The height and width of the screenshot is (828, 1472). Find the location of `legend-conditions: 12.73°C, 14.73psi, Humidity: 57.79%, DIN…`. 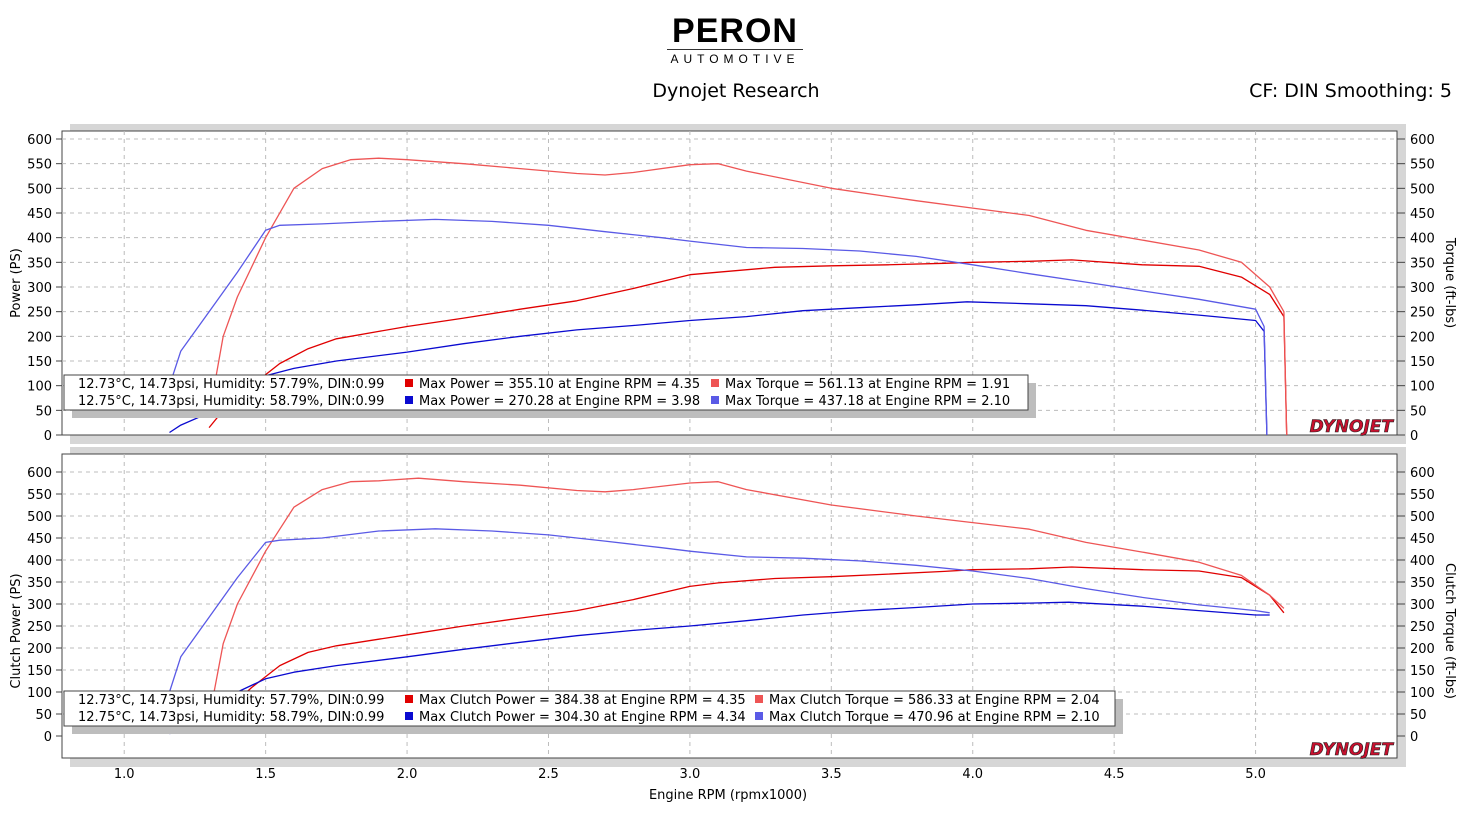

legend-conditions: 12.73°C, 14.73psi, Humidity: 57.79%, DIN… is located at coordinates (231, 700).